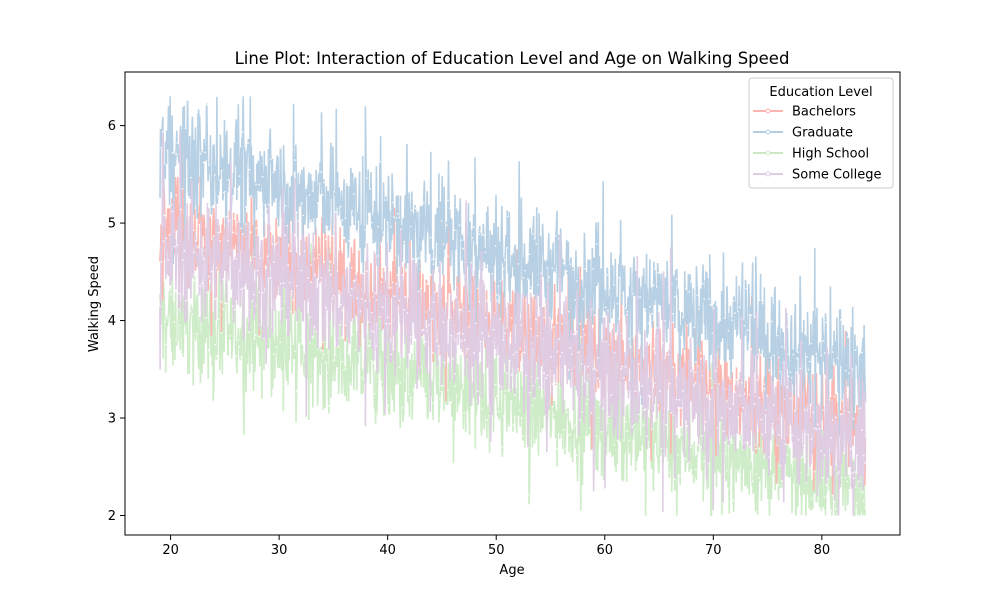 Image resolution: width=1000 pixels, height=600 pixels. I want to click on legend-label: Graduate, so click(822, 133).